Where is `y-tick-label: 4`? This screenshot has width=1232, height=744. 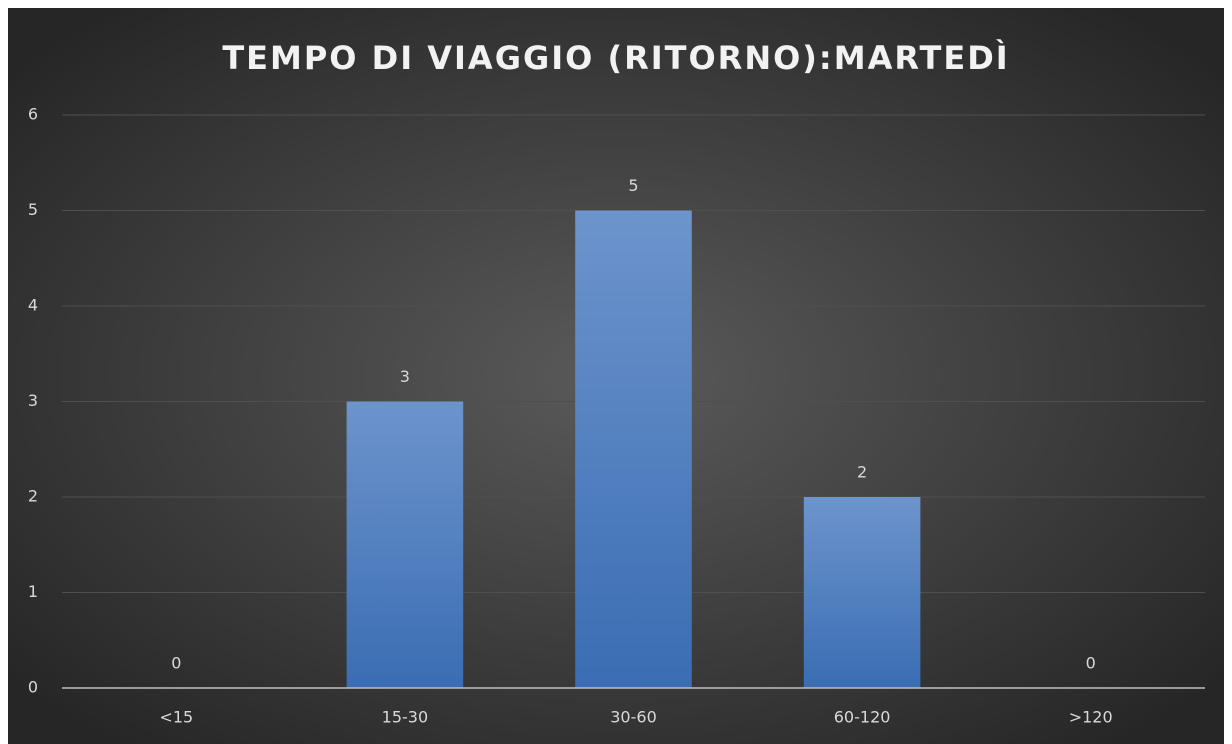 y-tick-label: 4 is located at coordinates (33, 305).